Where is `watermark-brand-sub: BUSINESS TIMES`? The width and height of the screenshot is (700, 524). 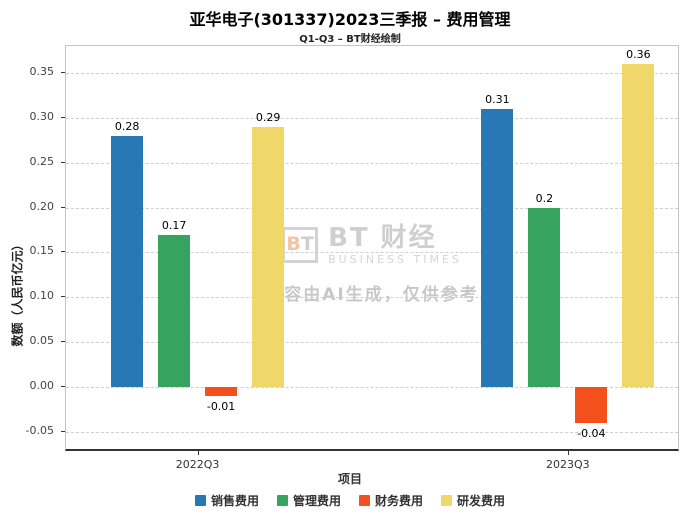
watermark-brand-sub: BUSINESS TIMES is located at coordinates (395, 259).